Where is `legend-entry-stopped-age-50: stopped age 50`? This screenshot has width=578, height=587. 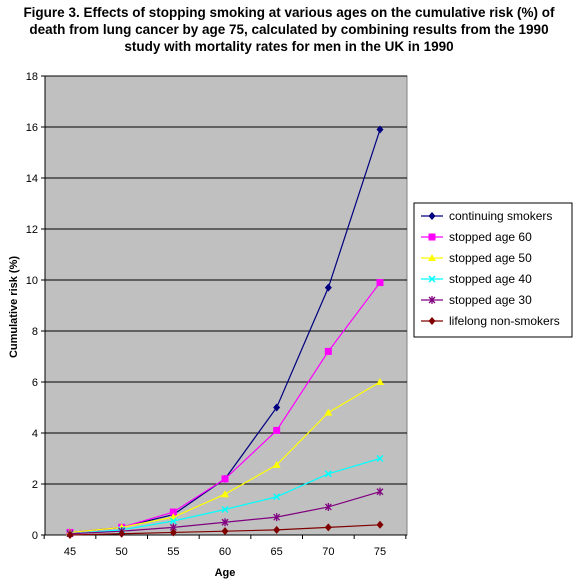
legend-entry-stopped-age-50: stopped age 50 is located at coordinates (476, 258).